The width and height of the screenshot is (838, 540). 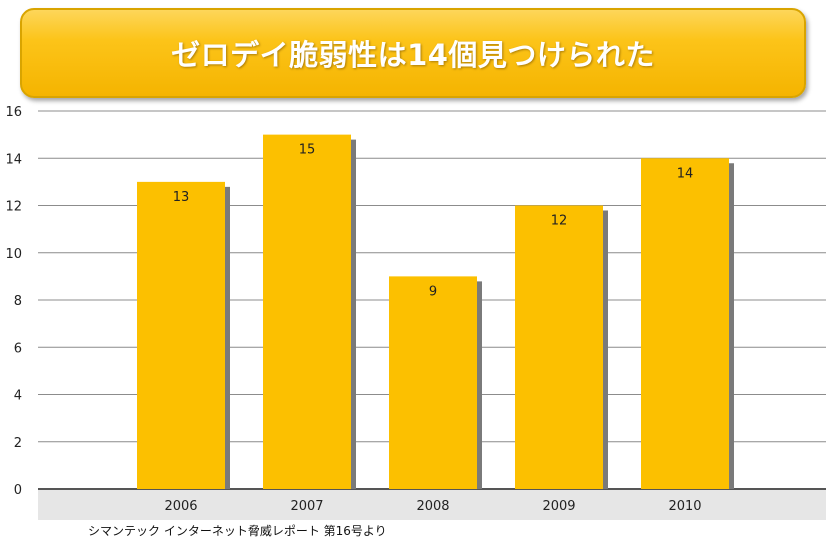 What do you see at coordinates (685, 173) in the screenshot?
I see `data-label: 14` at bounding box center [685, 173].